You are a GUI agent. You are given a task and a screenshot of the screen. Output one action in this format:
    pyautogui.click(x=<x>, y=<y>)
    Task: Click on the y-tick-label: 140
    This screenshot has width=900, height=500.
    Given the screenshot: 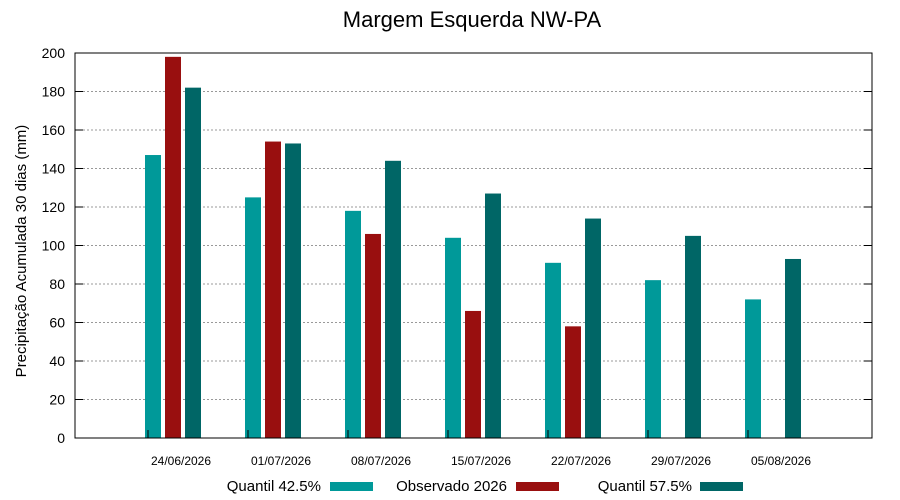 What is the action you would take?
    pyautogui.click(x=54, y=169)
    